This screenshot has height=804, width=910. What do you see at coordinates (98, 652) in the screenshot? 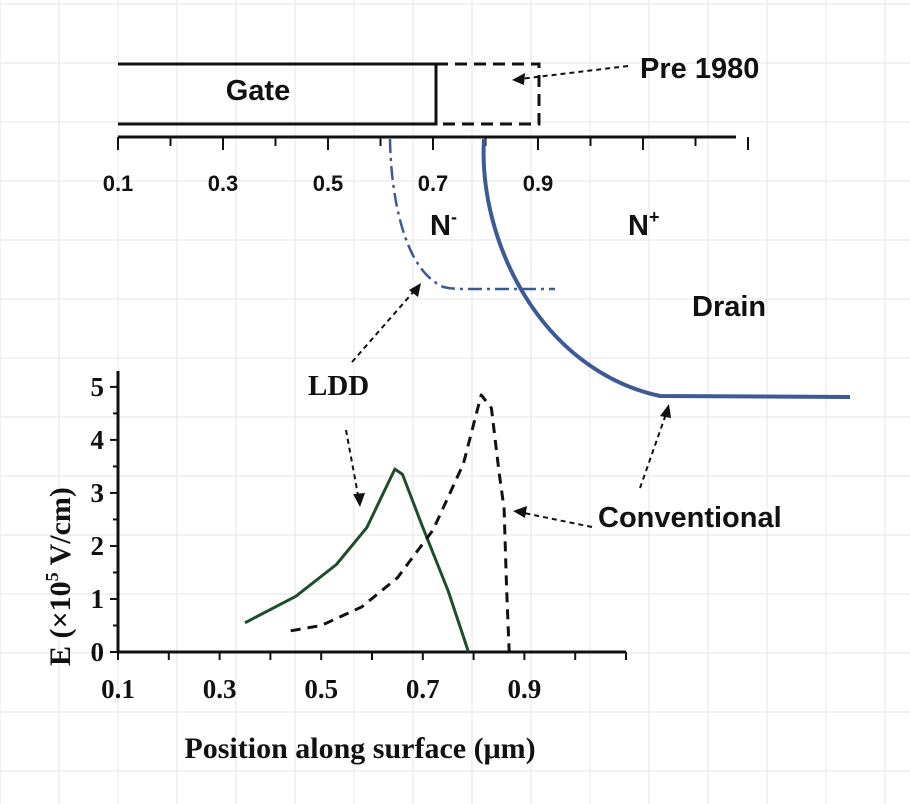
I see `y-axis-tick-label: 0` at bounding box center [98, 652].